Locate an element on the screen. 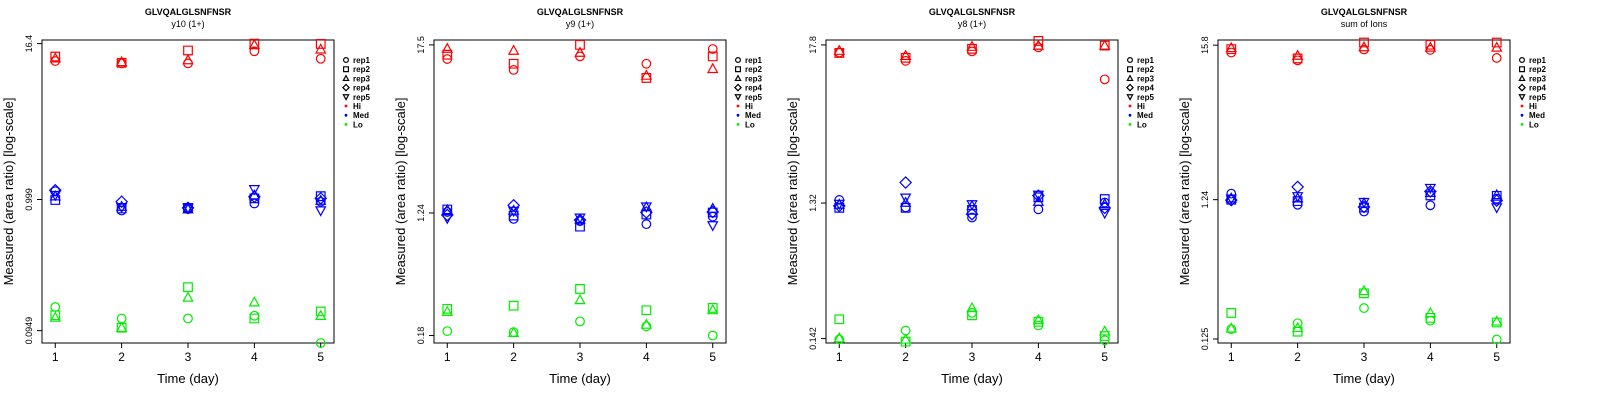 The image size is (1600, 400). panel-title: GLVQALGLSNFNSR is located at coordinates (972, 12).